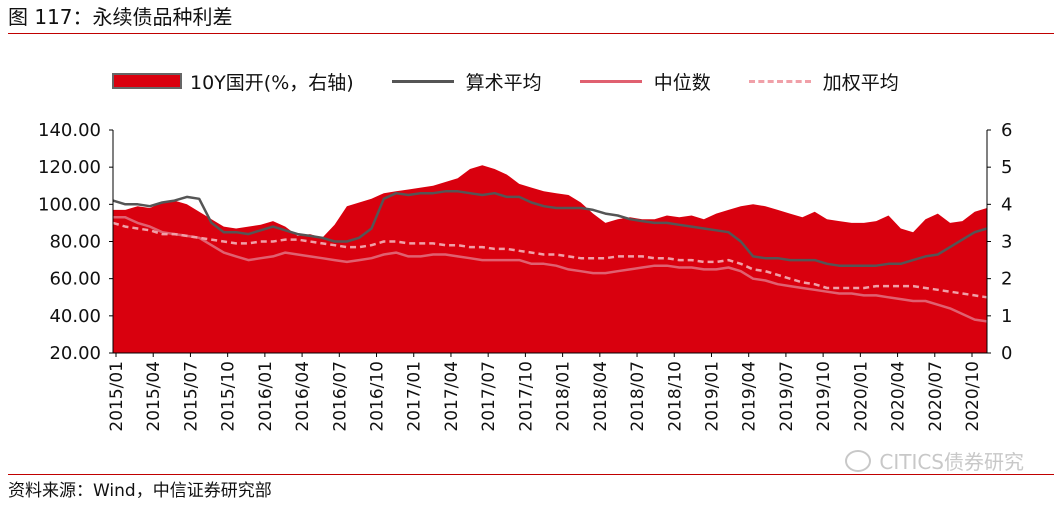 Image resolution: width=1058 pixels, height=505 pixels. What do you see at coordinates (120, 17) in the screenshot?
I see `figure-title: 图 117：永续债品种利差` at bounding box center [120, 17].